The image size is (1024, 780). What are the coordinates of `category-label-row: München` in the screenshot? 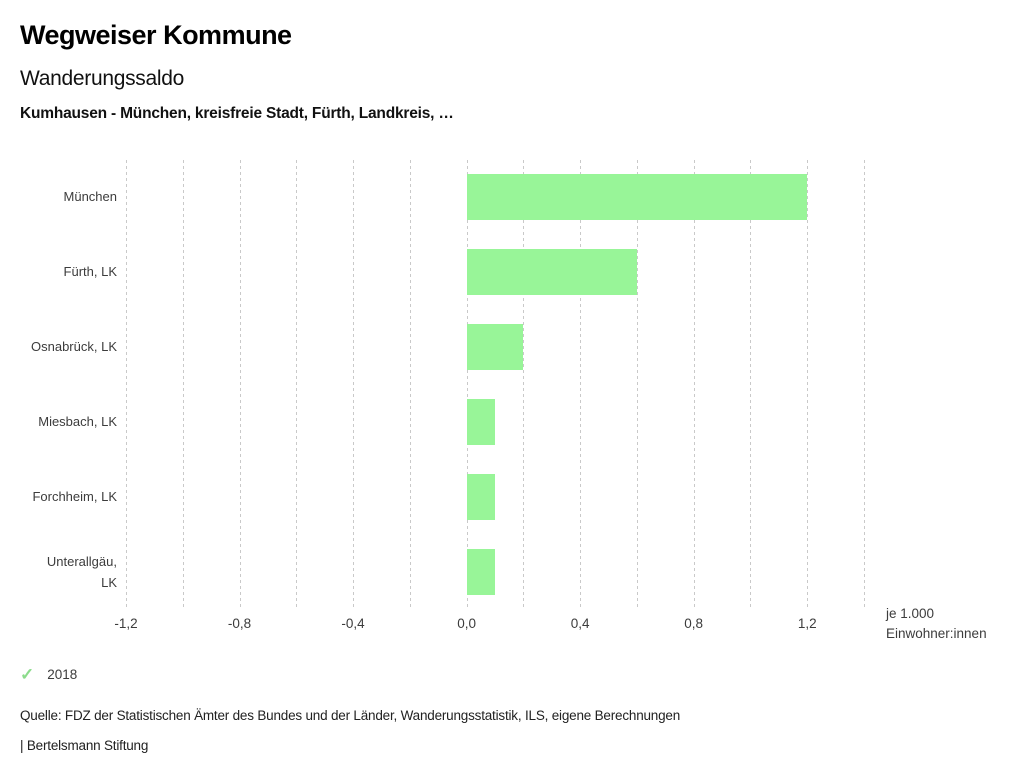 It's located at (68, 197).